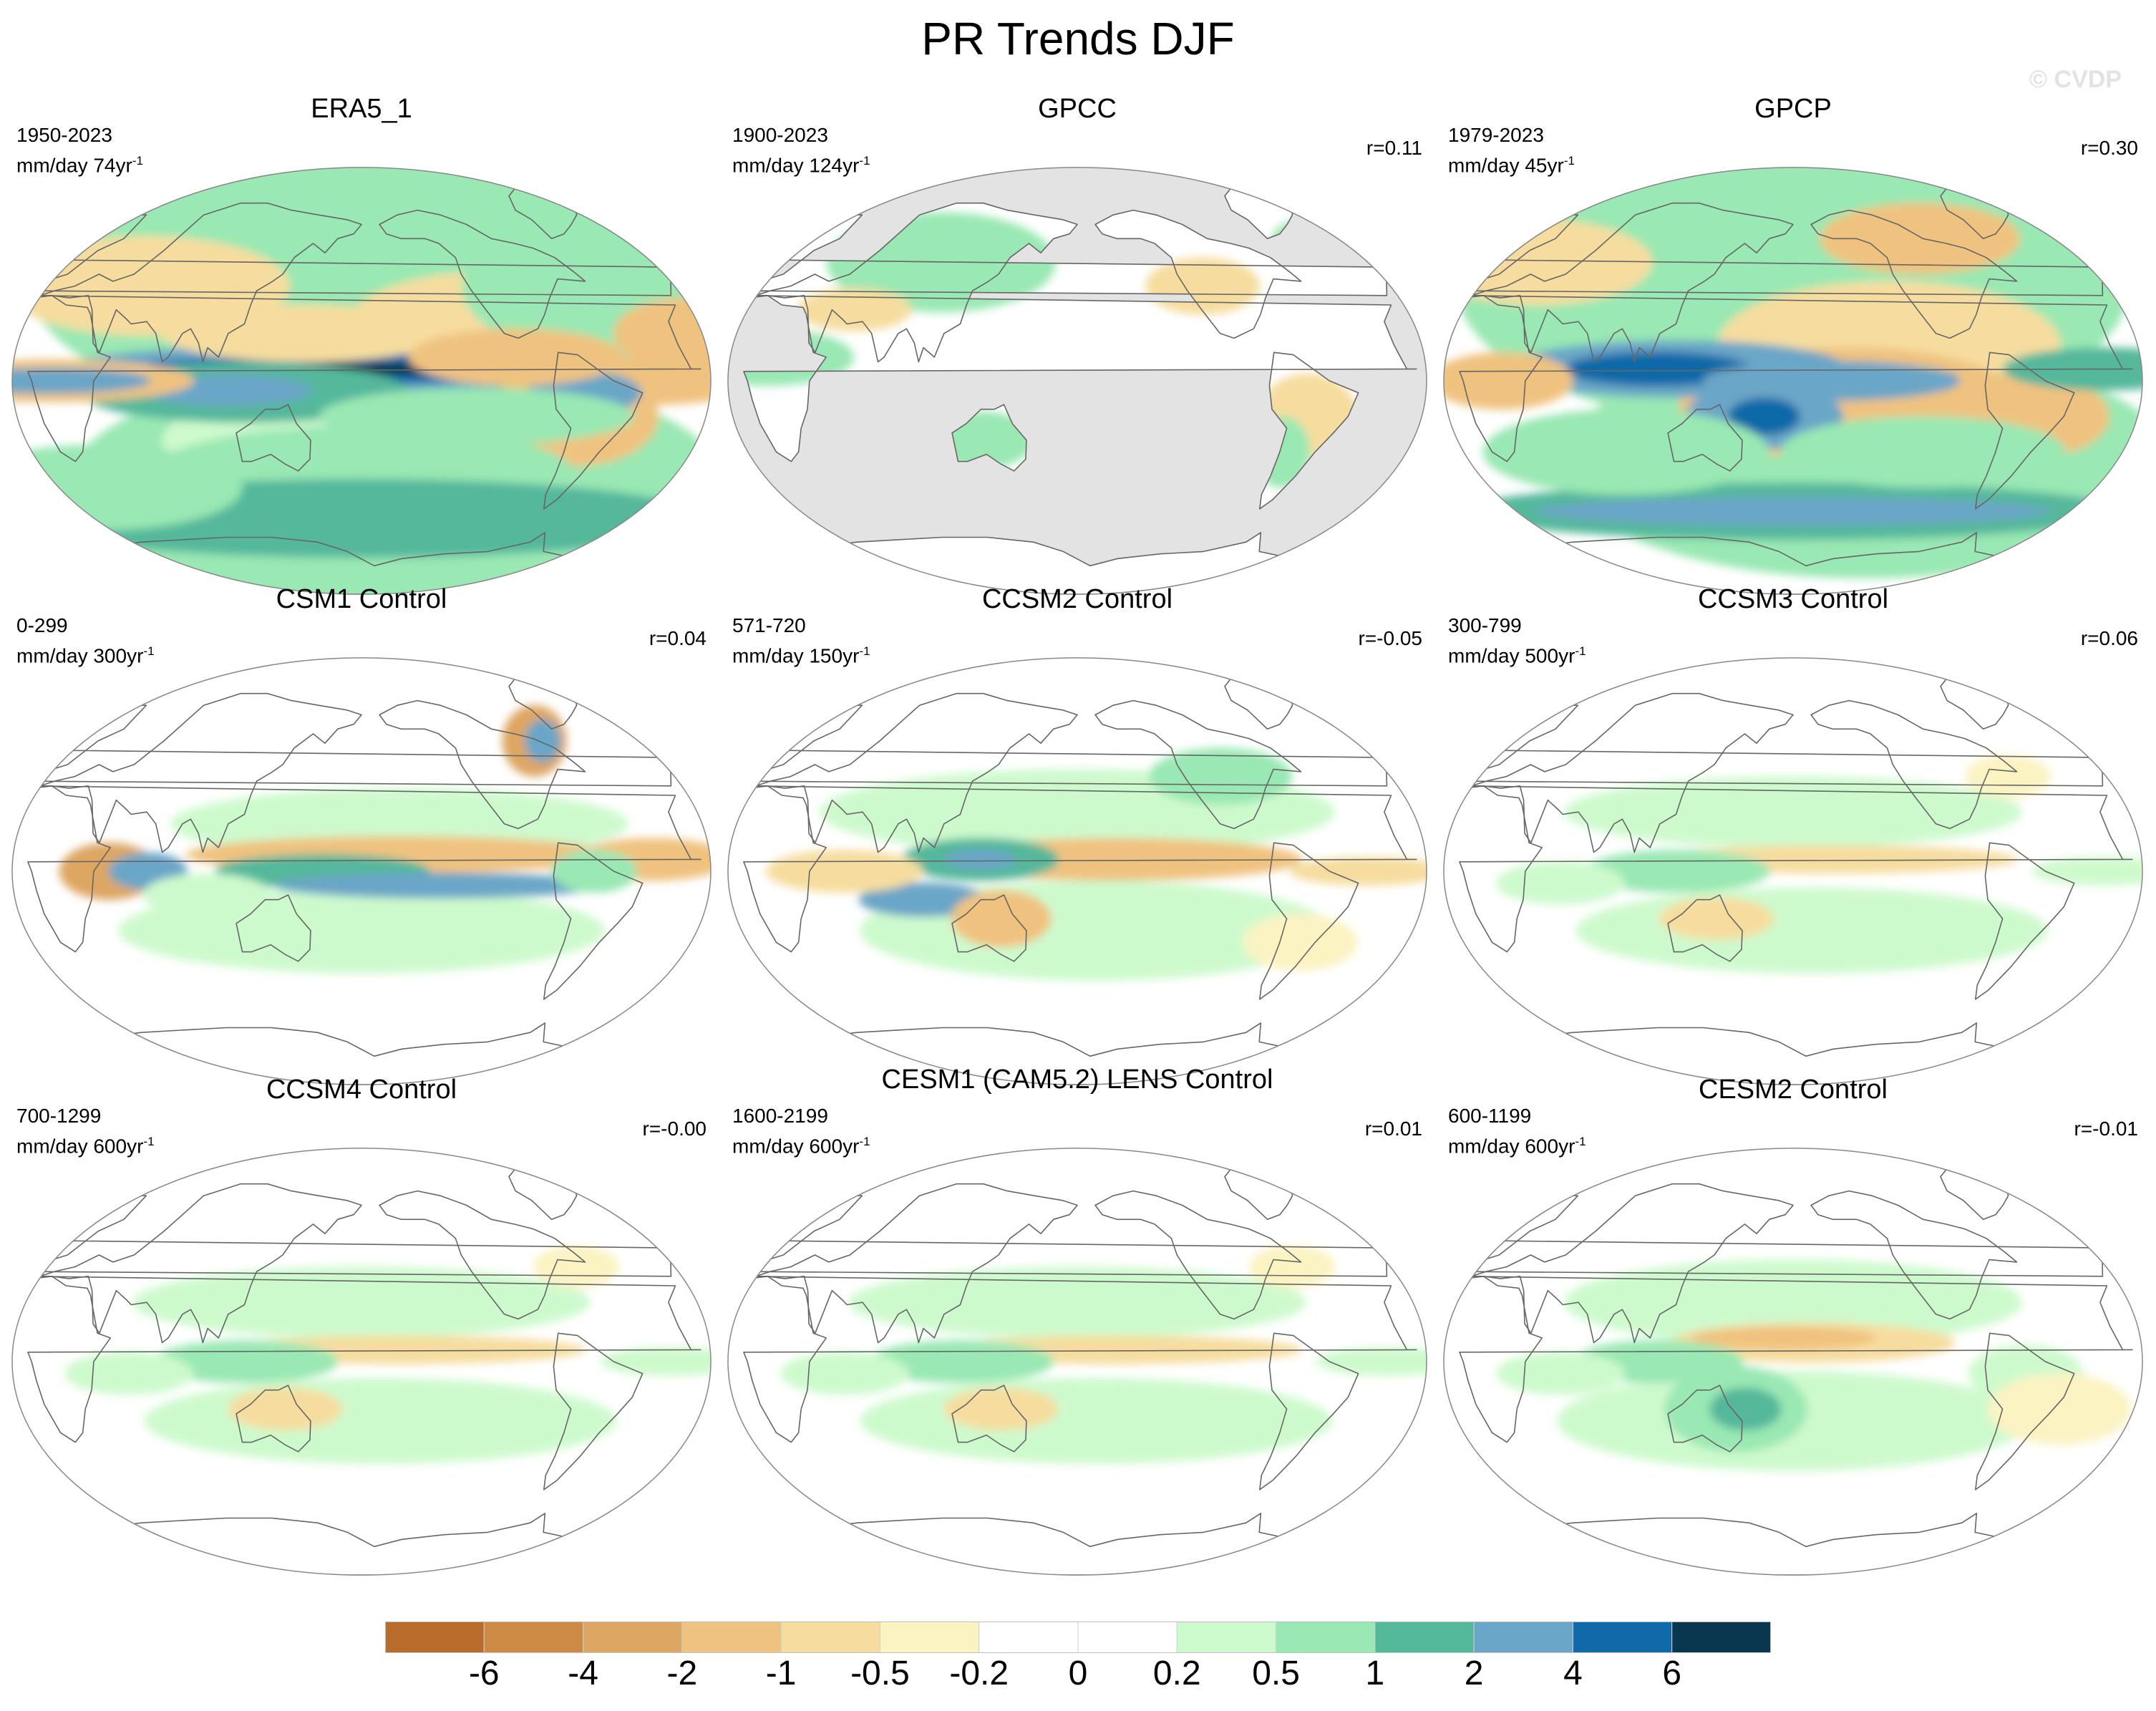 The height and width of the screenshot is (1711, 2156). What do you see at coordinates (1793, 599) in the screenshot?
I see `panel-title: CCSM3 Control` at bounding box center [1793, 599].